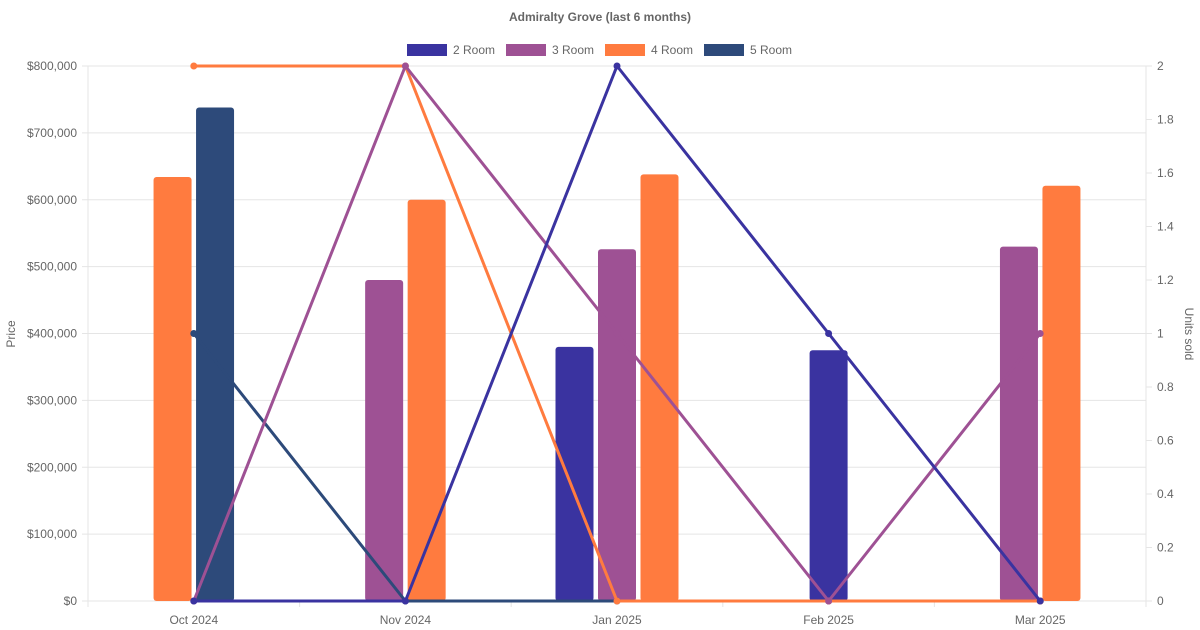  What do you see at coordinates (1165, 280) in the screenshot?
I see `y2-tick-label: 1.2` at bounding box center [1165, 280].